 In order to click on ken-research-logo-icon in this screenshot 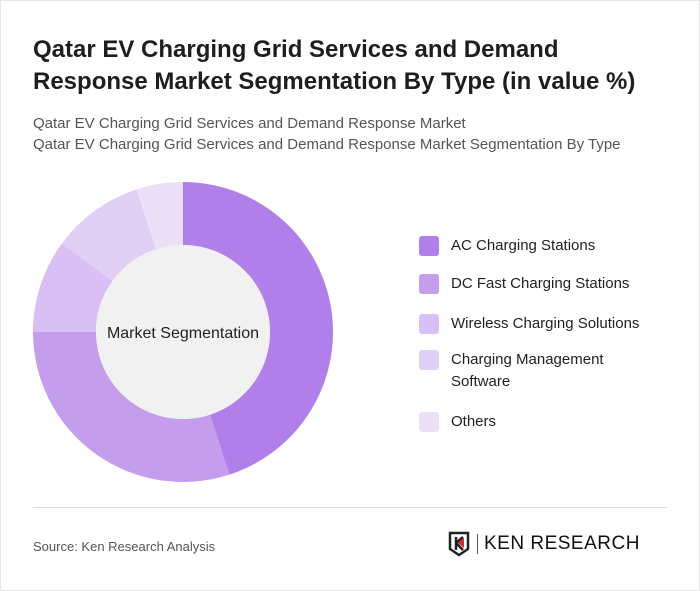, I will do `click(459, 544)`.